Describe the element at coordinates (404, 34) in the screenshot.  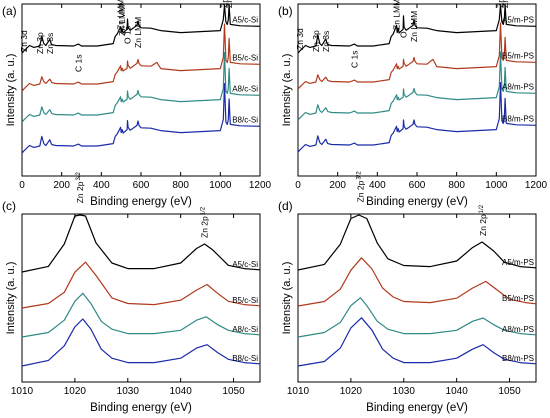
I see `peak-annotation-o: O` at that location.